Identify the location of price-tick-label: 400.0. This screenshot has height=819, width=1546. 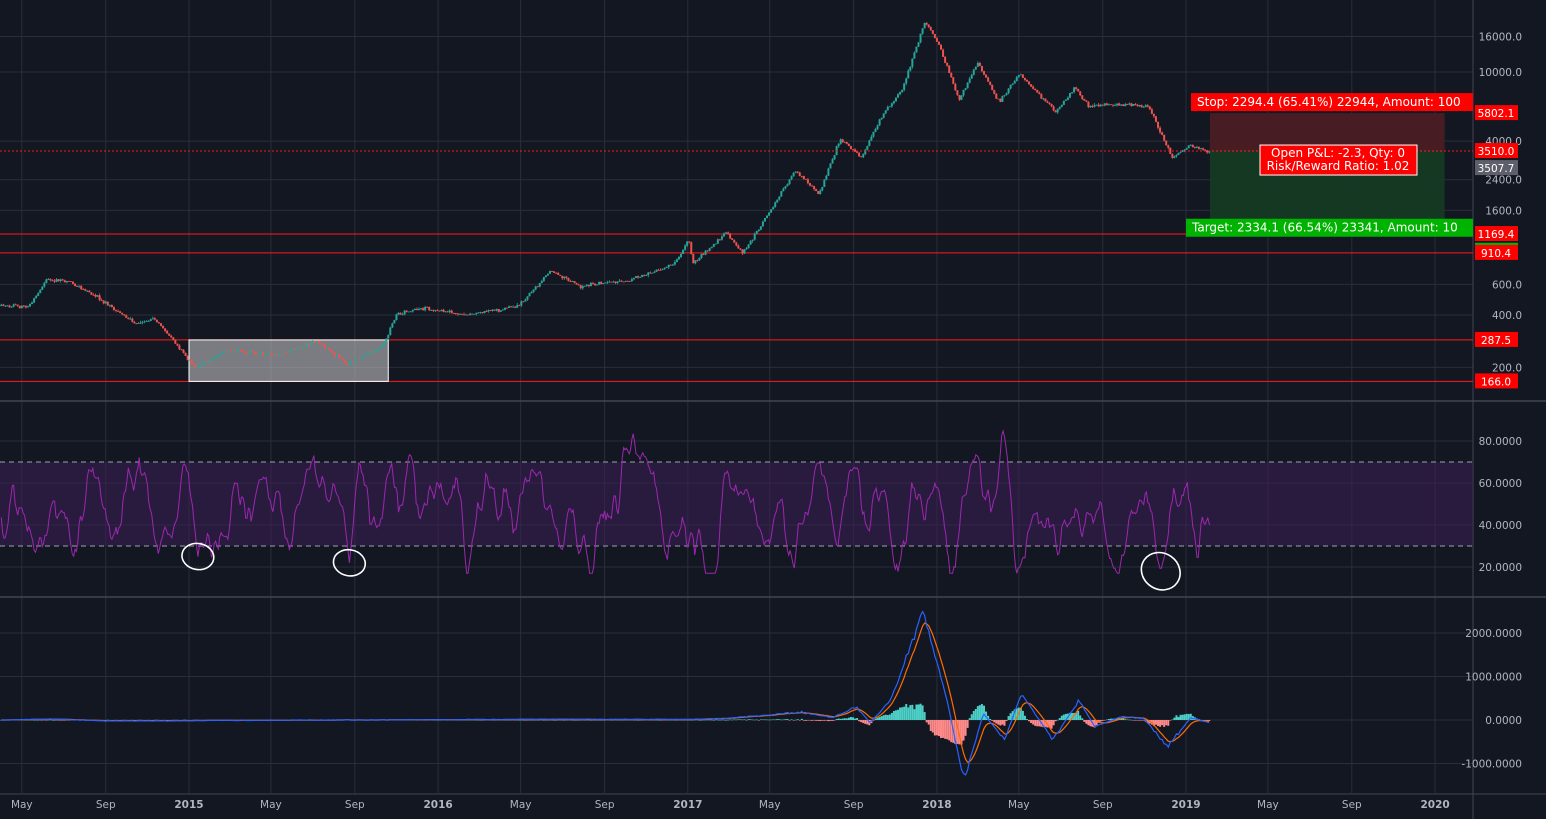
(1507, 316).